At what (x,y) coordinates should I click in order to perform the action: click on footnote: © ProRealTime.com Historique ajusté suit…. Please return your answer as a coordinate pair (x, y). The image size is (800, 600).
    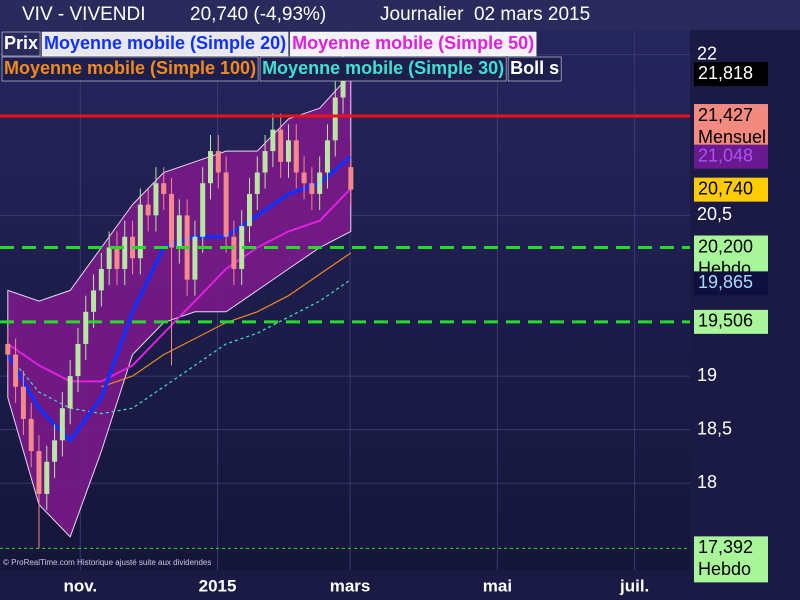
    Looking at the image, I should click on (107, 562).